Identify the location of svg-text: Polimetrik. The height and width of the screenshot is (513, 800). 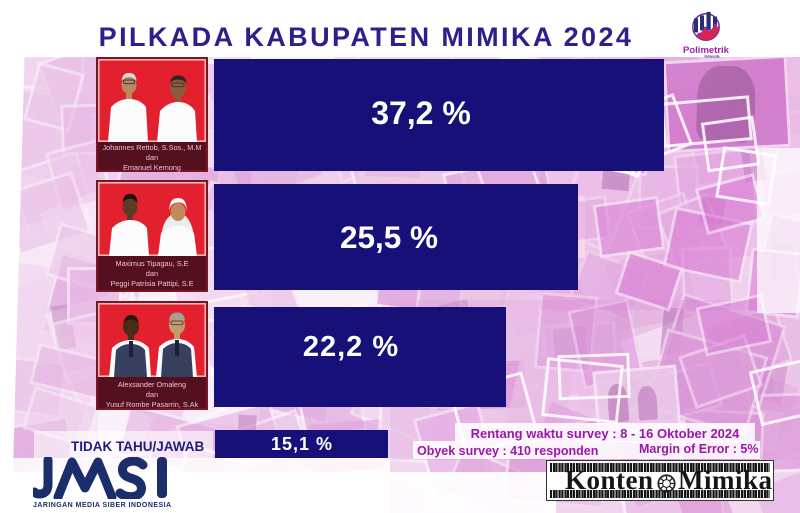
(706, 50).